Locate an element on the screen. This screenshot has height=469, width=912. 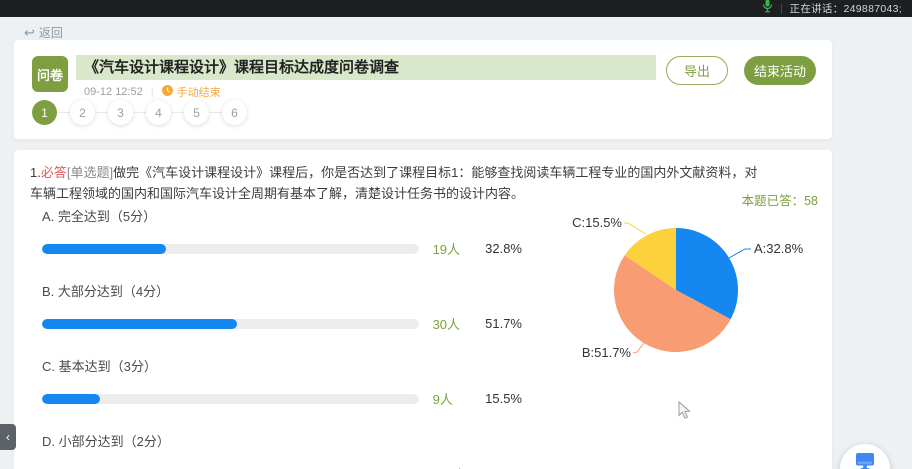
end-mode-label: 手动结束 is located at coordinates (198, 93).